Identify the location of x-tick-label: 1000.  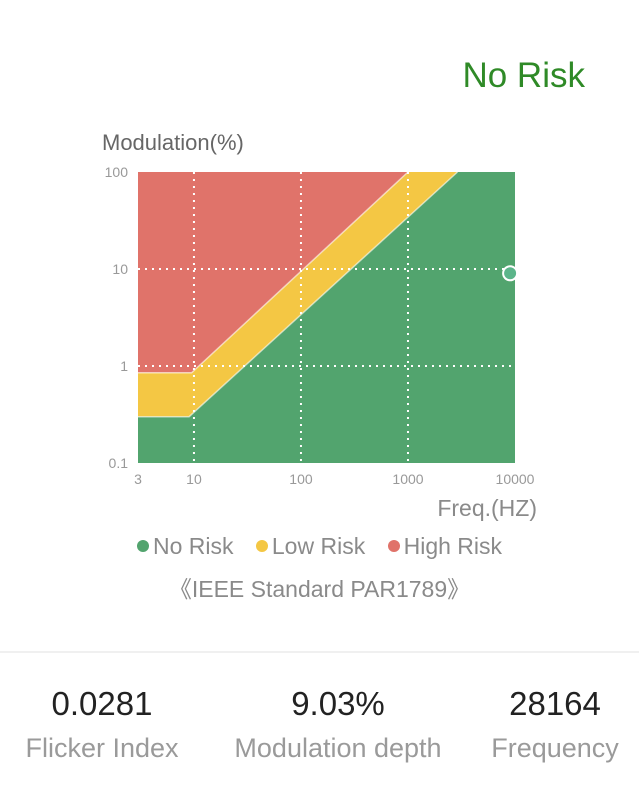
(407, 479).